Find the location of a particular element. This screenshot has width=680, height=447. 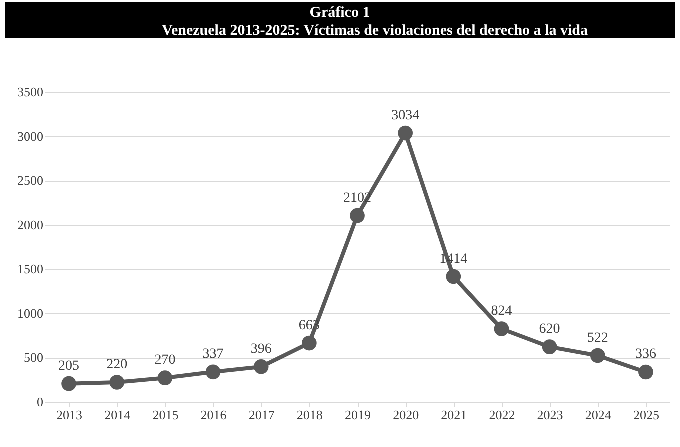

data-label: 270 is located at coordinates (165, 360).